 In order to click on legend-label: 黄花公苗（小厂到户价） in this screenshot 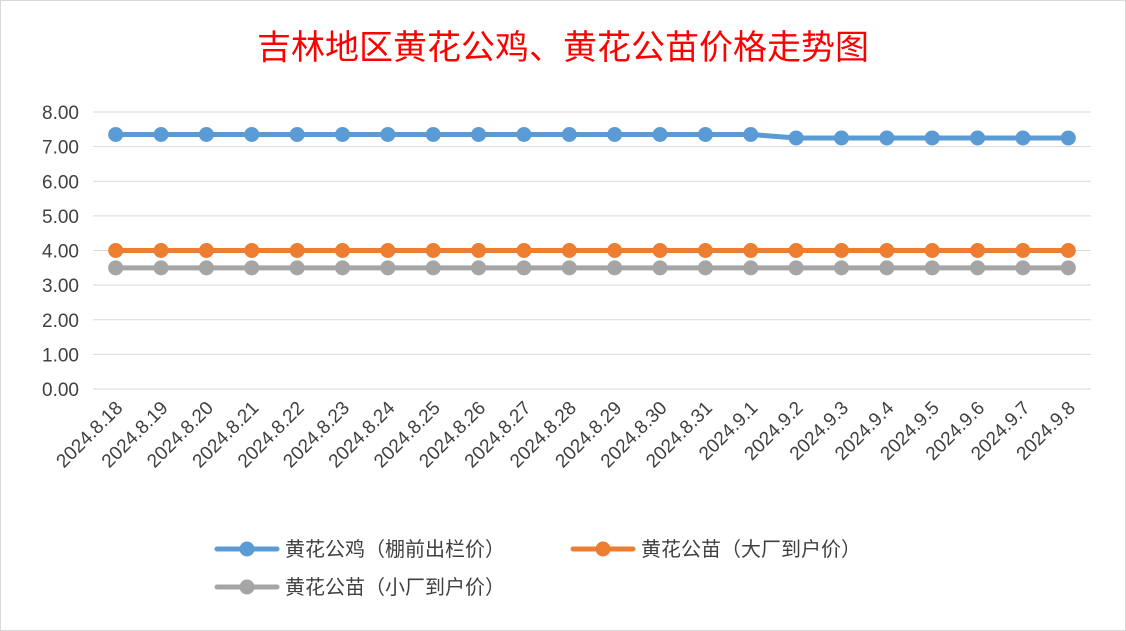, I will do `click(395, 587)`.